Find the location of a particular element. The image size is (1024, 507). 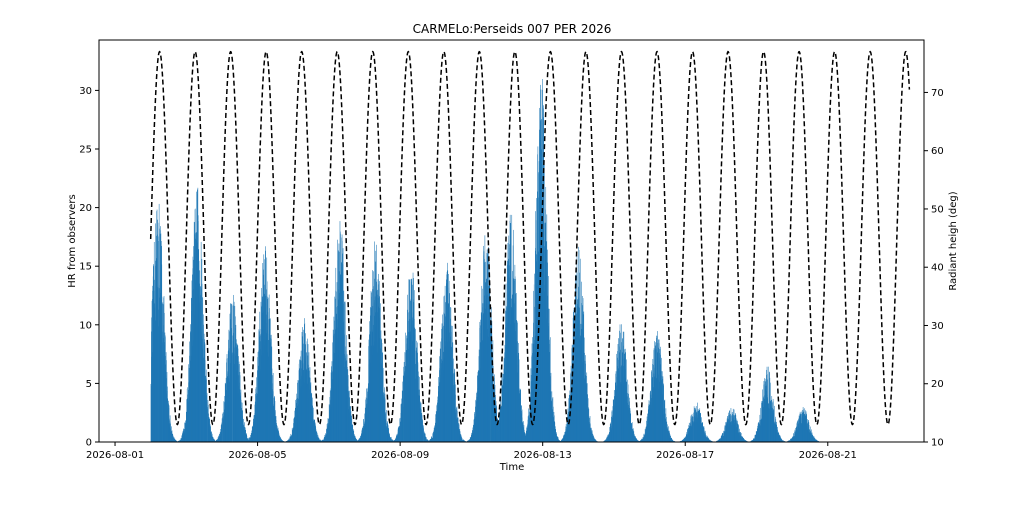

x-tick-label: 2026-08-09 is located at coordinates (400, 455).